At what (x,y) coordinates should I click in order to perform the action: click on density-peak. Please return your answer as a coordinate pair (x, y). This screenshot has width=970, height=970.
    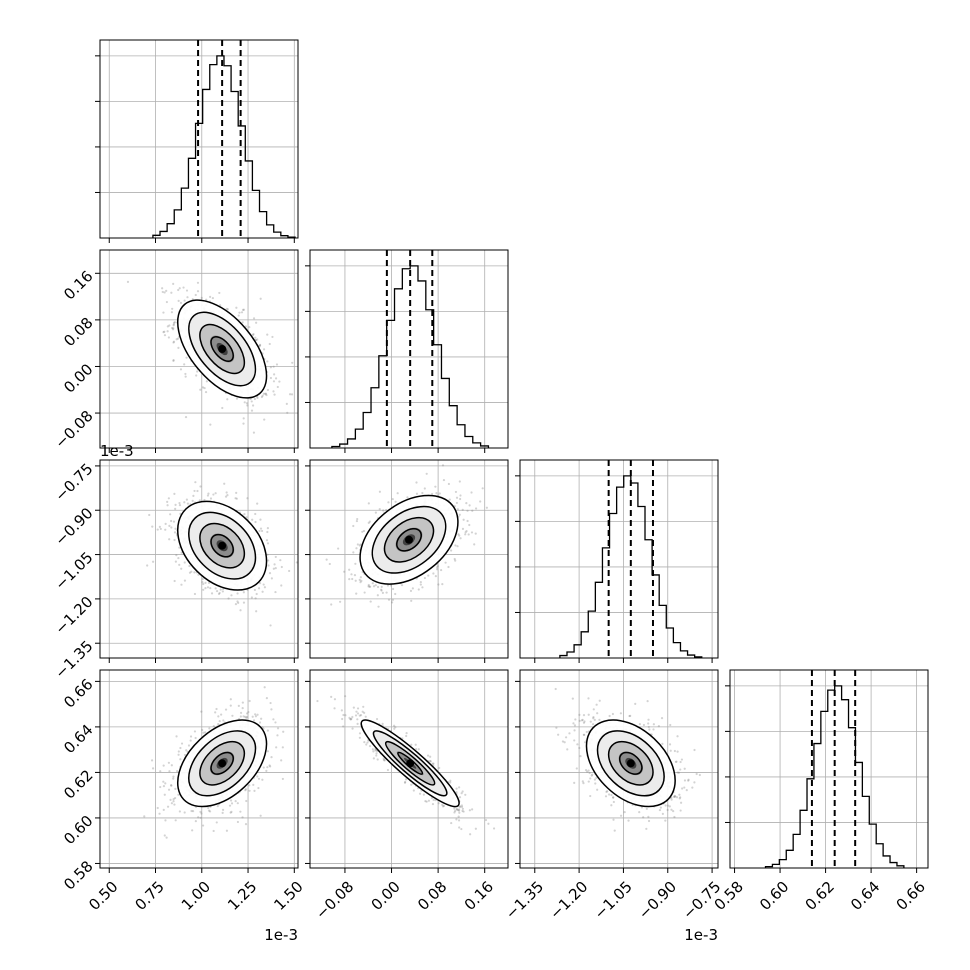
    Looking at the image, I should click on (222, 763).